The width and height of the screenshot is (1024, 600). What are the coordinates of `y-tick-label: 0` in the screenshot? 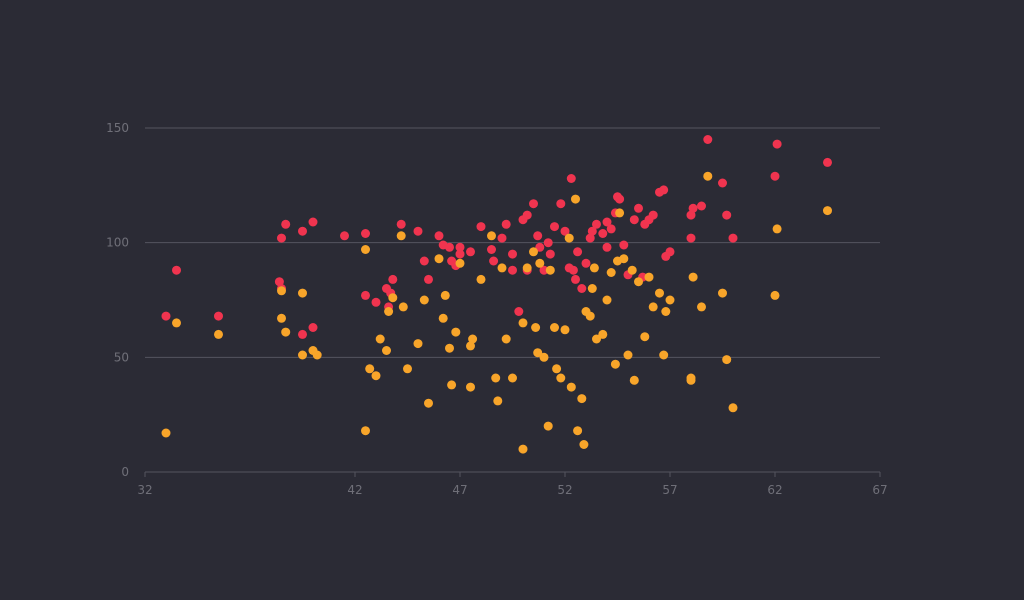 It's located at (125, 472).